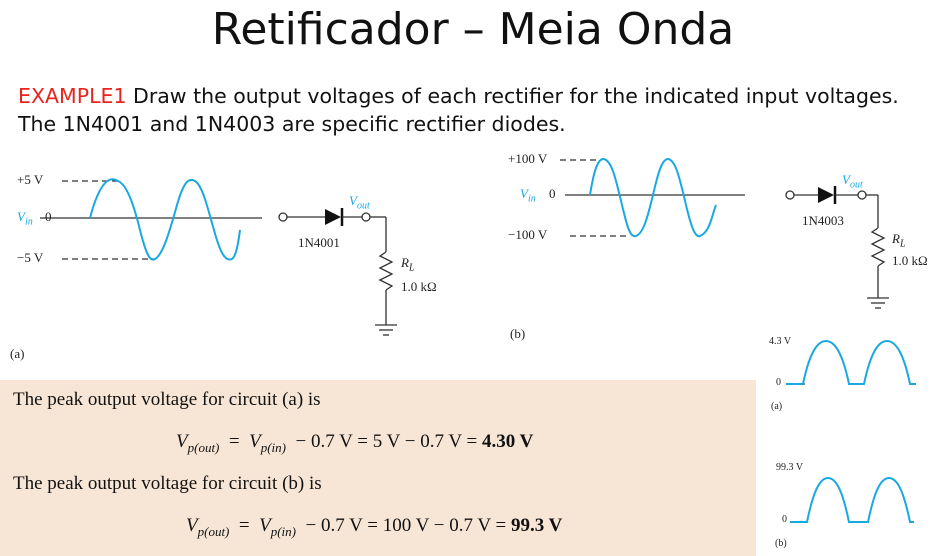 Image resolution: width=946 pixels, height=556 pixels. I want to click on output-peak-b: 99.3 V, so click(790, 467).